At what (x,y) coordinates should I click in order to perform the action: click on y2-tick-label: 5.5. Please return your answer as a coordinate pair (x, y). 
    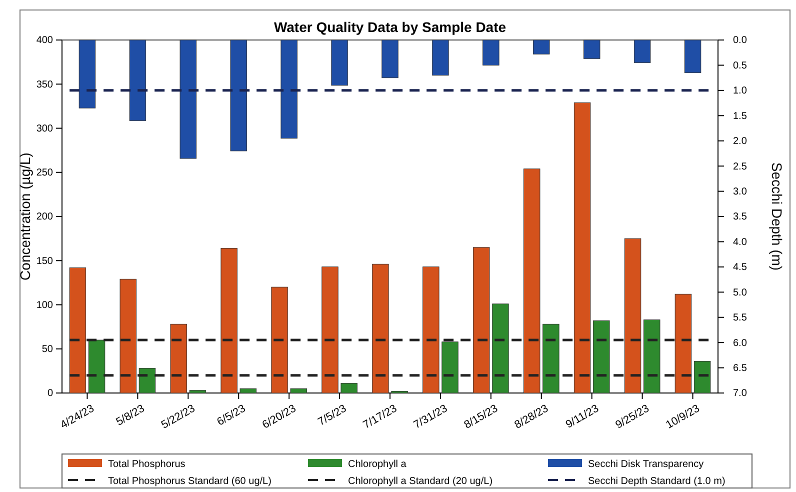
    Looking at the image, I should click on (740, 318).